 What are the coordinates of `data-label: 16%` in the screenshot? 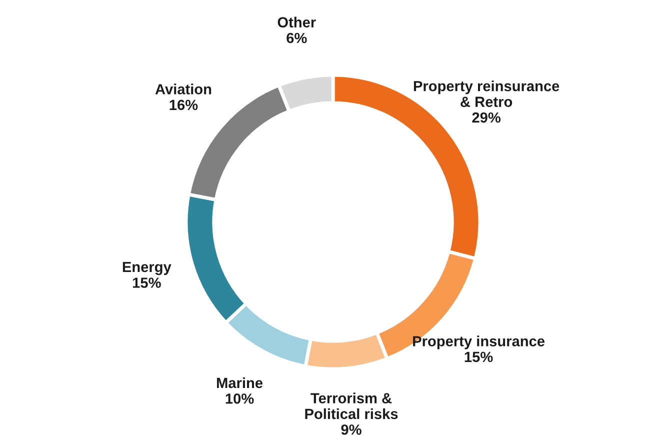 It's located at (184, 105).